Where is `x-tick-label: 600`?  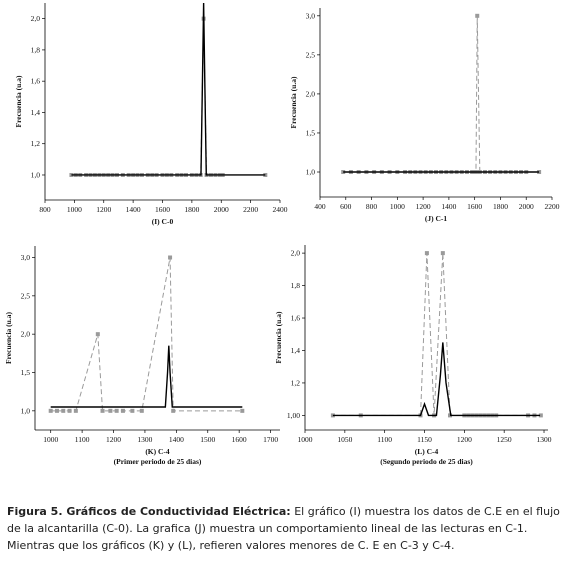
x-tick-label: 600 is located at coordinates (346, 206).